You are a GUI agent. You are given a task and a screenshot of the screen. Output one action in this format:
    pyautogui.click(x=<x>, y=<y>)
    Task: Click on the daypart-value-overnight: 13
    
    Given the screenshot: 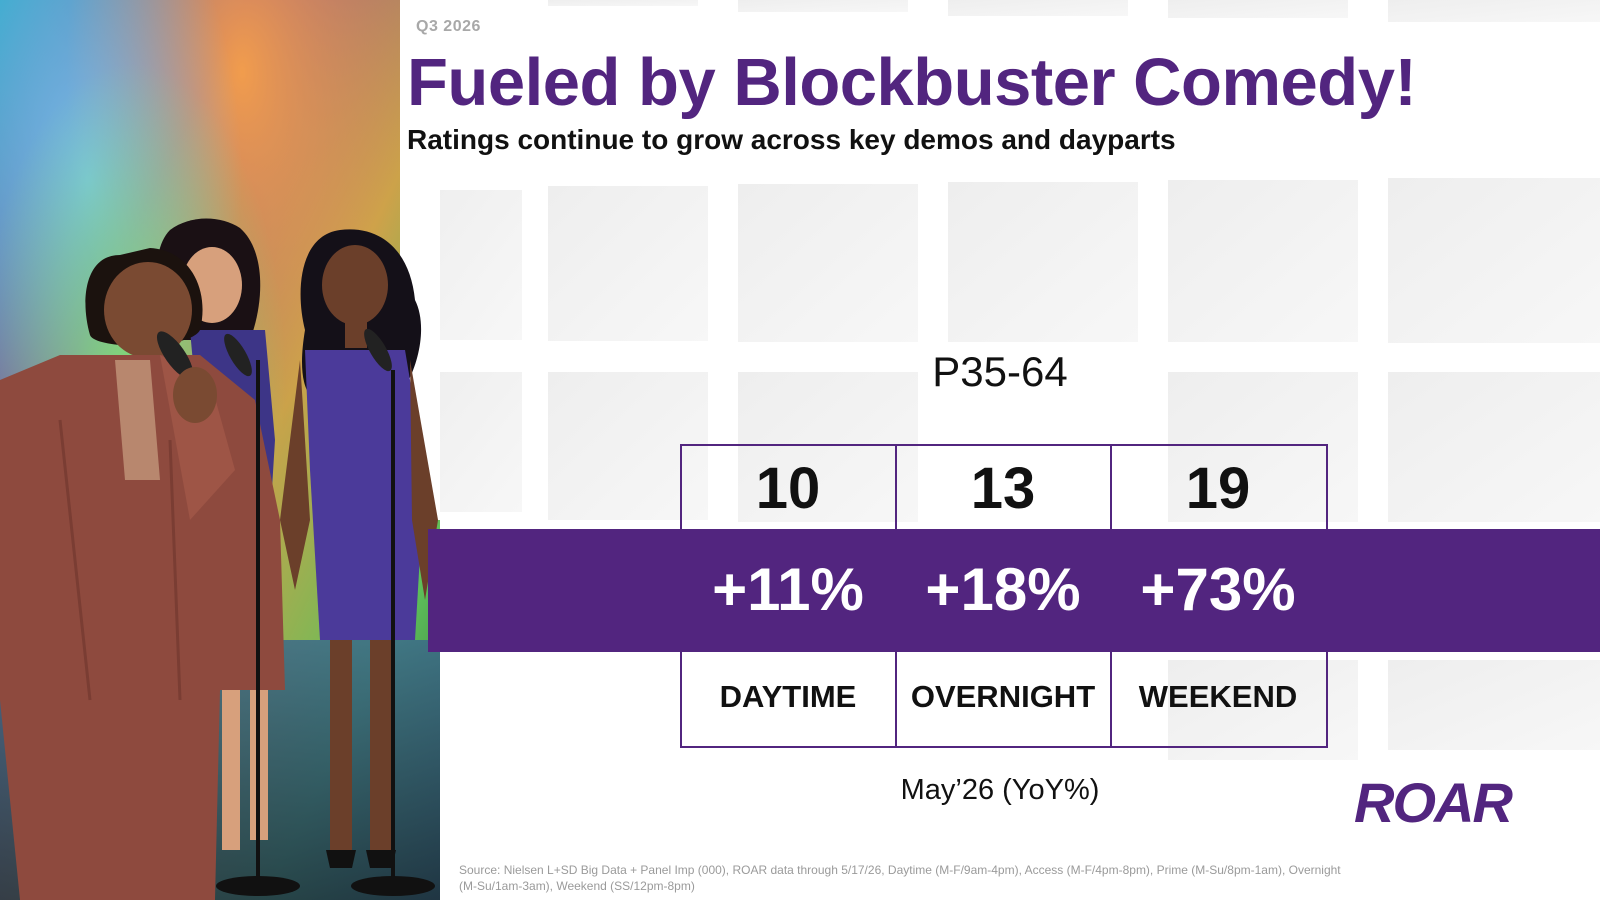 What is the action you would take?
    pyautogui.click(x=1003, y=488)
    